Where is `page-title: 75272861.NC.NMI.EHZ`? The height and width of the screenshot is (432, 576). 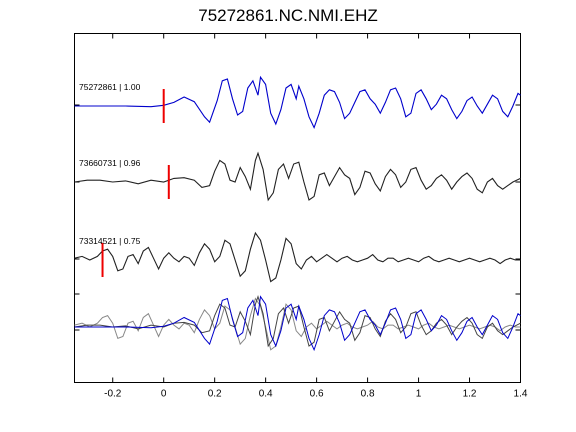
page-title: 75272861.NC.NMI.EHZ is located at coordinates (288, 15).